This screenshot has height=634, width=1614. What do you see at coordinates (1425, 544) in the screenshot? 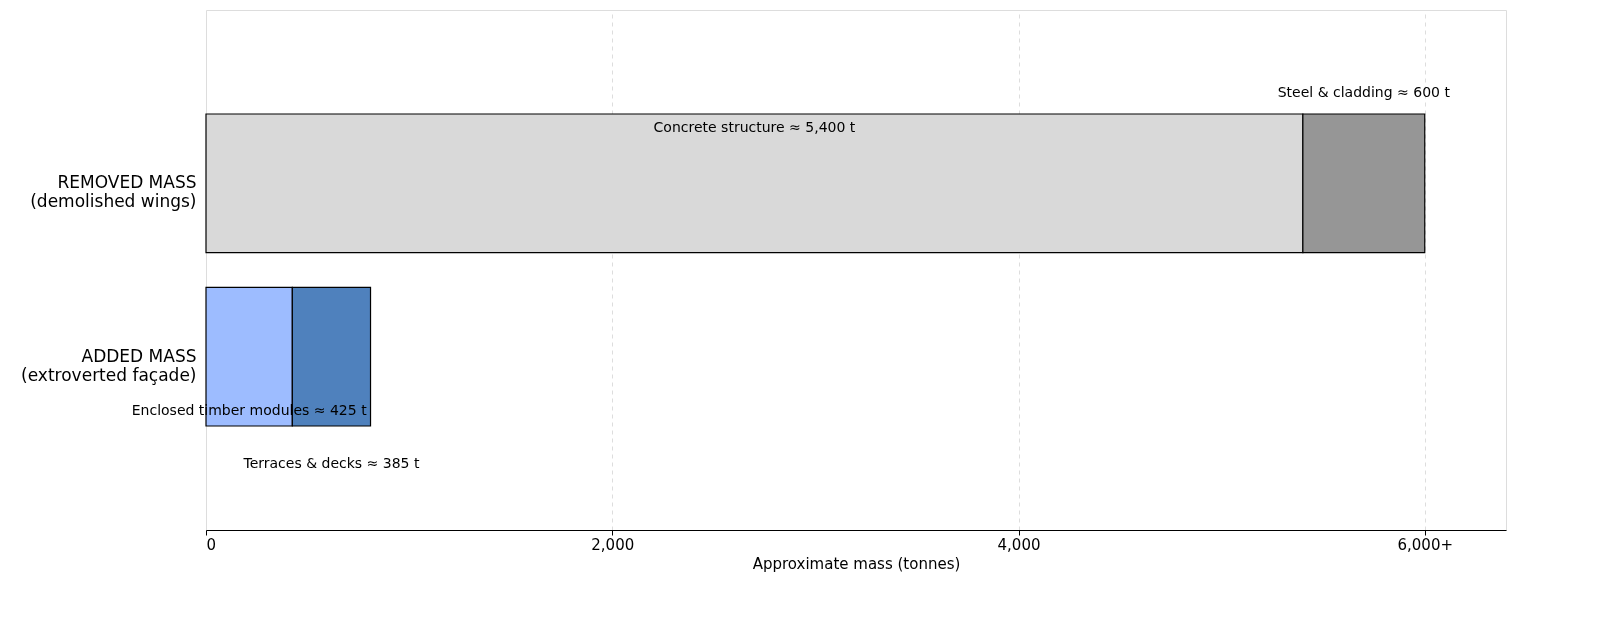
I see `x-tick-label: 6,000+` at bounding box center [1425, 544].